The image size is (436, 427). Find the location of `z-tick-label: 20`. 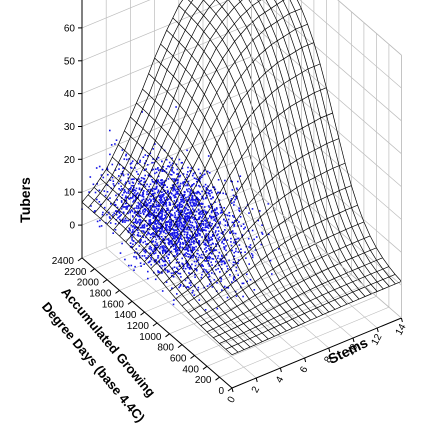

z-tick-label: 20 is located at coordinates (70, 160).